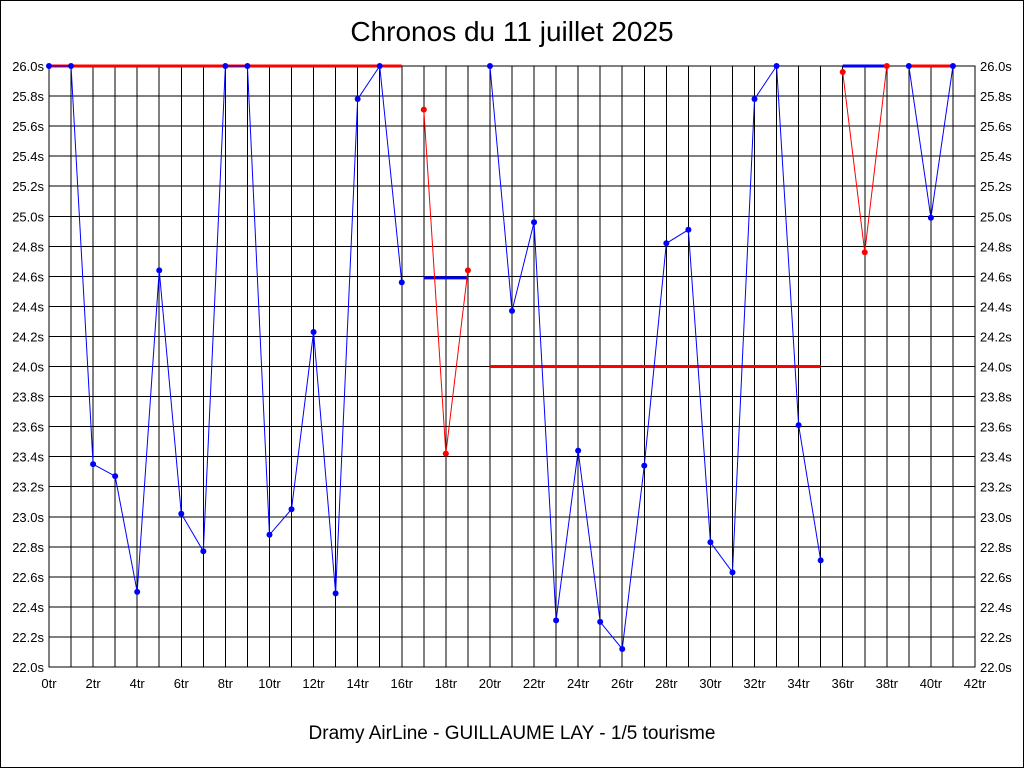 This screenshot has height=768, width=1024. I want to click on x-tick-label: 18tr, so click(446, 683).